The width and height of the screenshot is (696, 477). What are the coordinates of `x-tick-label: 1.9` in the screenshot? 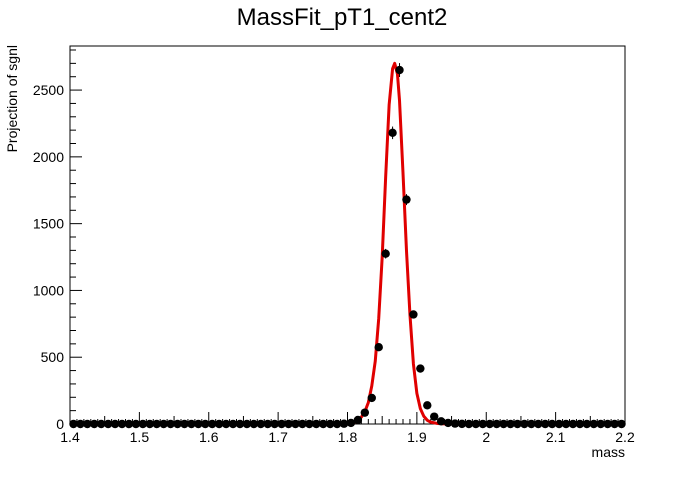 It's located at (417, 437).